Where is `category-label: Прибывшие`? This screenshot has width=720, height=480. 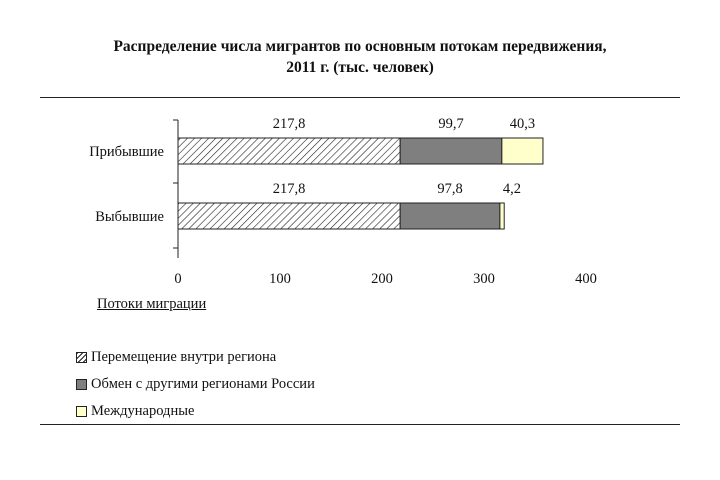 category-label: Прибывшие is located at coordinates (126, 152).